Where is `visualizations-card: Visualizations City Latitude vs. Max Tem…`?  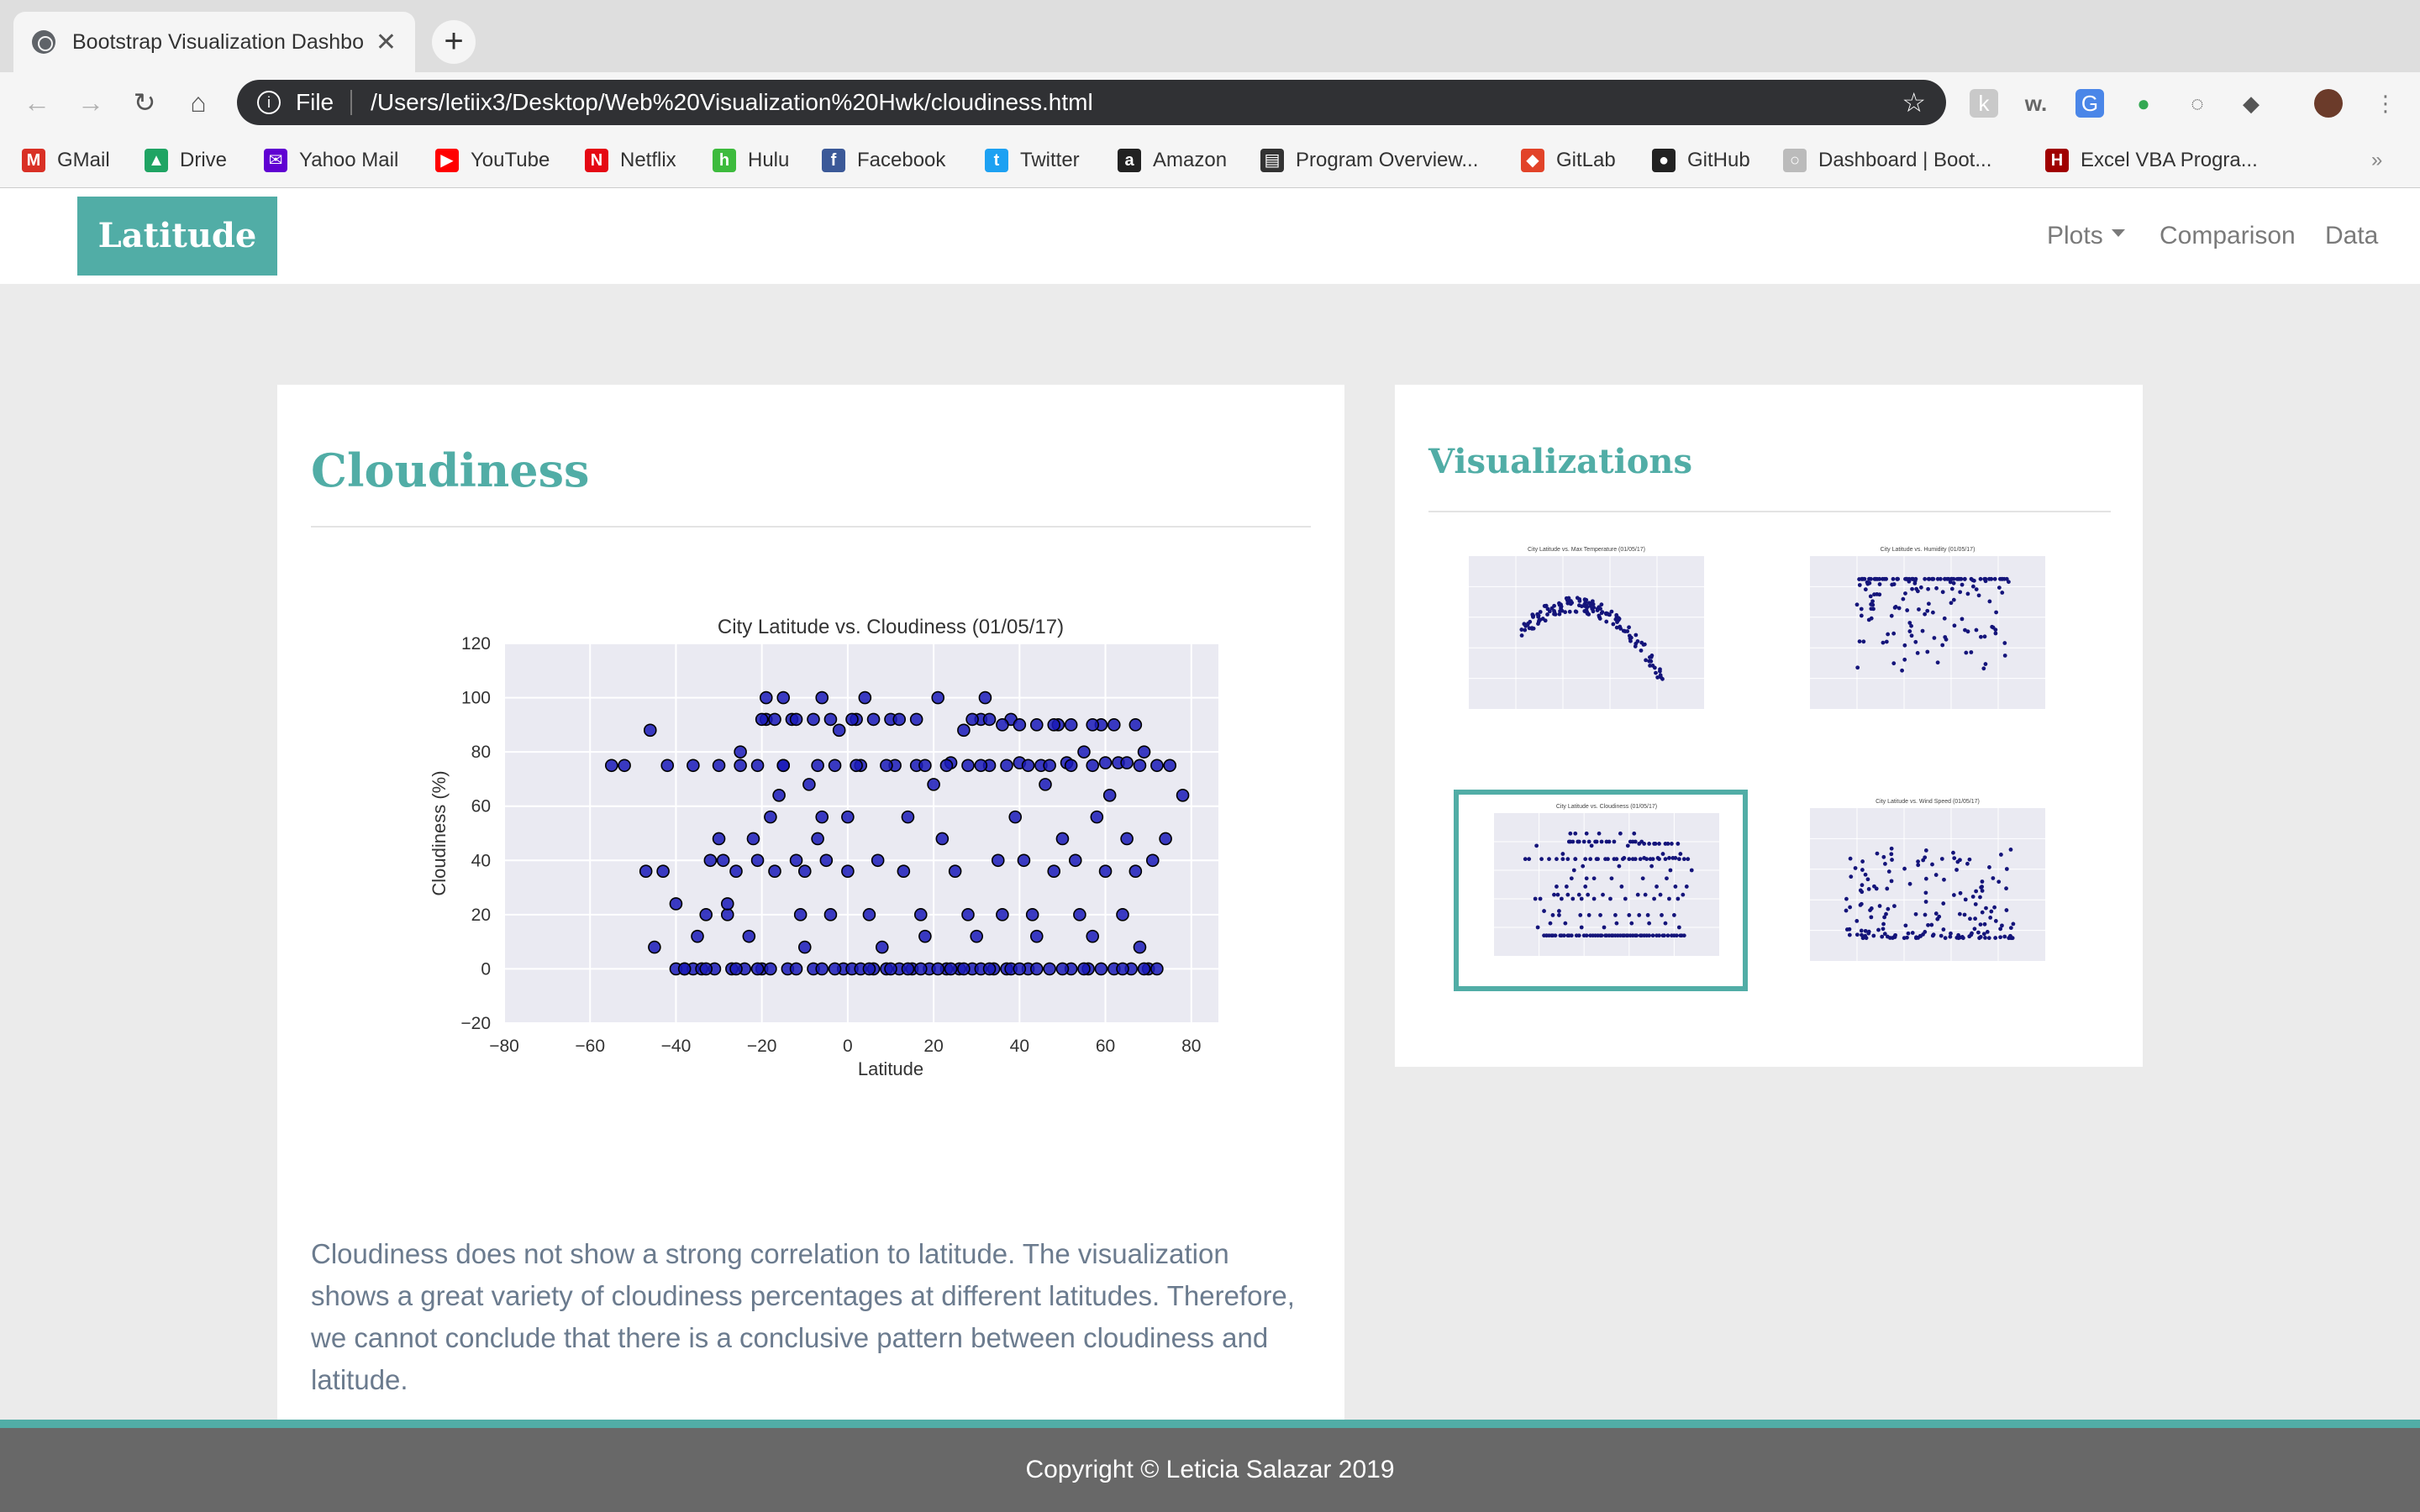
visualizations-card: Visualizations City Latitude vs. Max Tem… is located at coordinates (1769, 726).